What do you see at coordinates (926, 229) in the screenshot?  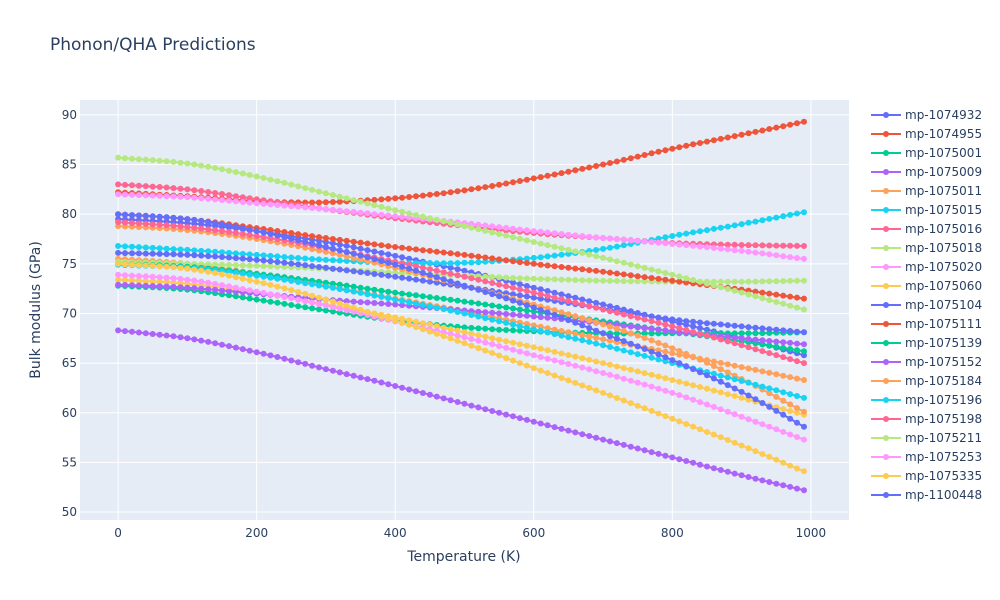 I see `legend-item: mp-1075016` at bounding box center [926, 229].